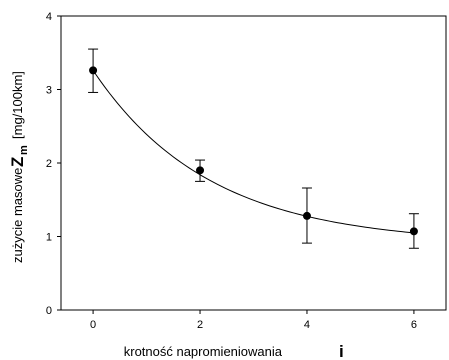  I want to click on y-tick-label: 4, so click(49, 17).